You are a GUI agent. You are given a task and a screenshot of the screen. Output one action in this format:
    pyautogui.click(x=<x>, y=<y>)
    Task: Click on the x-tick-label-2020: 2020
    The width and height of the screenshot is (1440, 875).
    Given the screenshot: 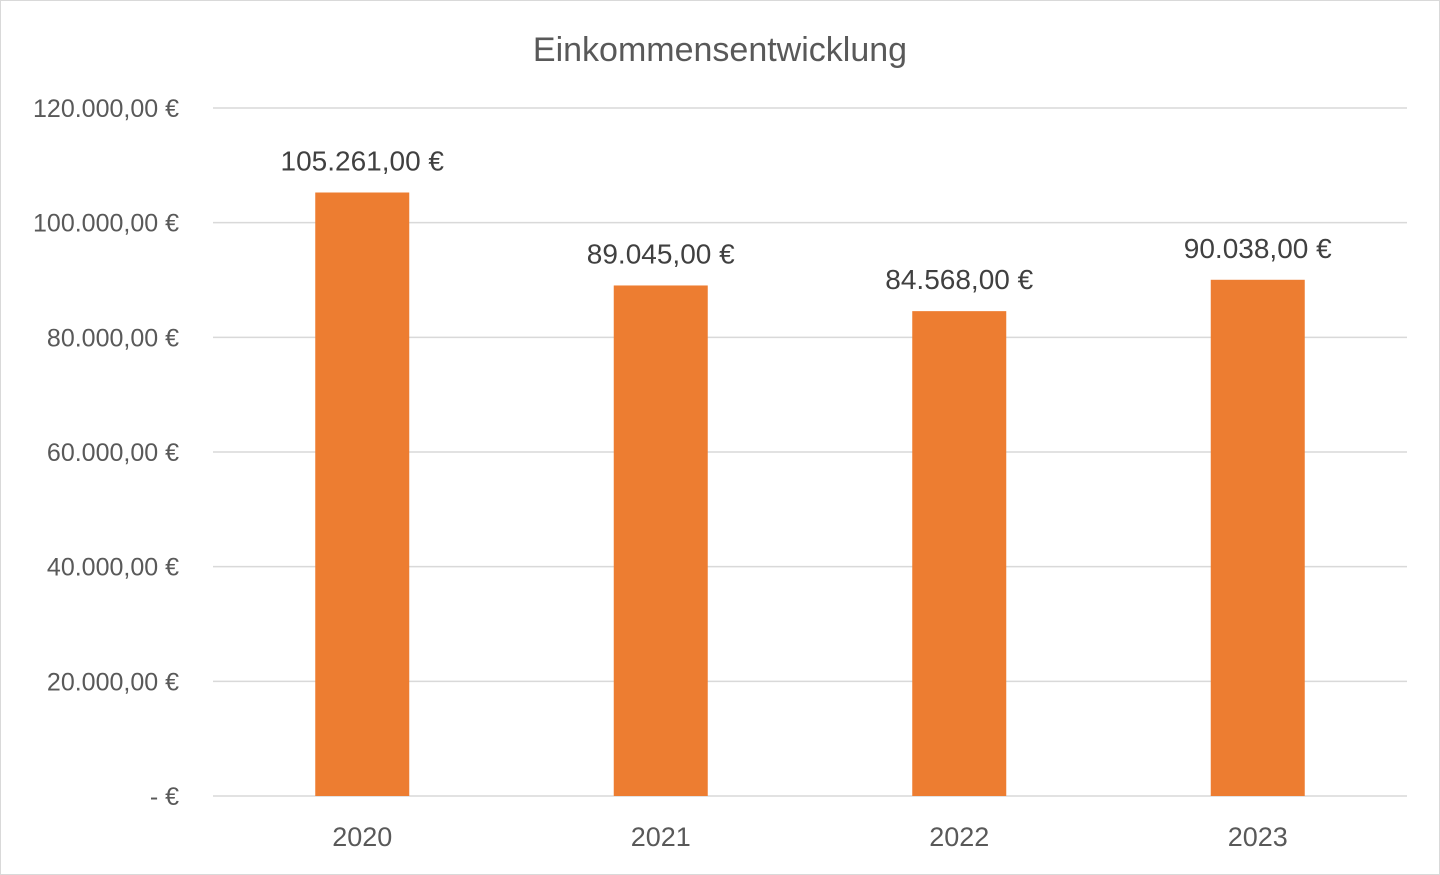 What is the action you would take?
    pyautogui.click(x=362, y=837)
    